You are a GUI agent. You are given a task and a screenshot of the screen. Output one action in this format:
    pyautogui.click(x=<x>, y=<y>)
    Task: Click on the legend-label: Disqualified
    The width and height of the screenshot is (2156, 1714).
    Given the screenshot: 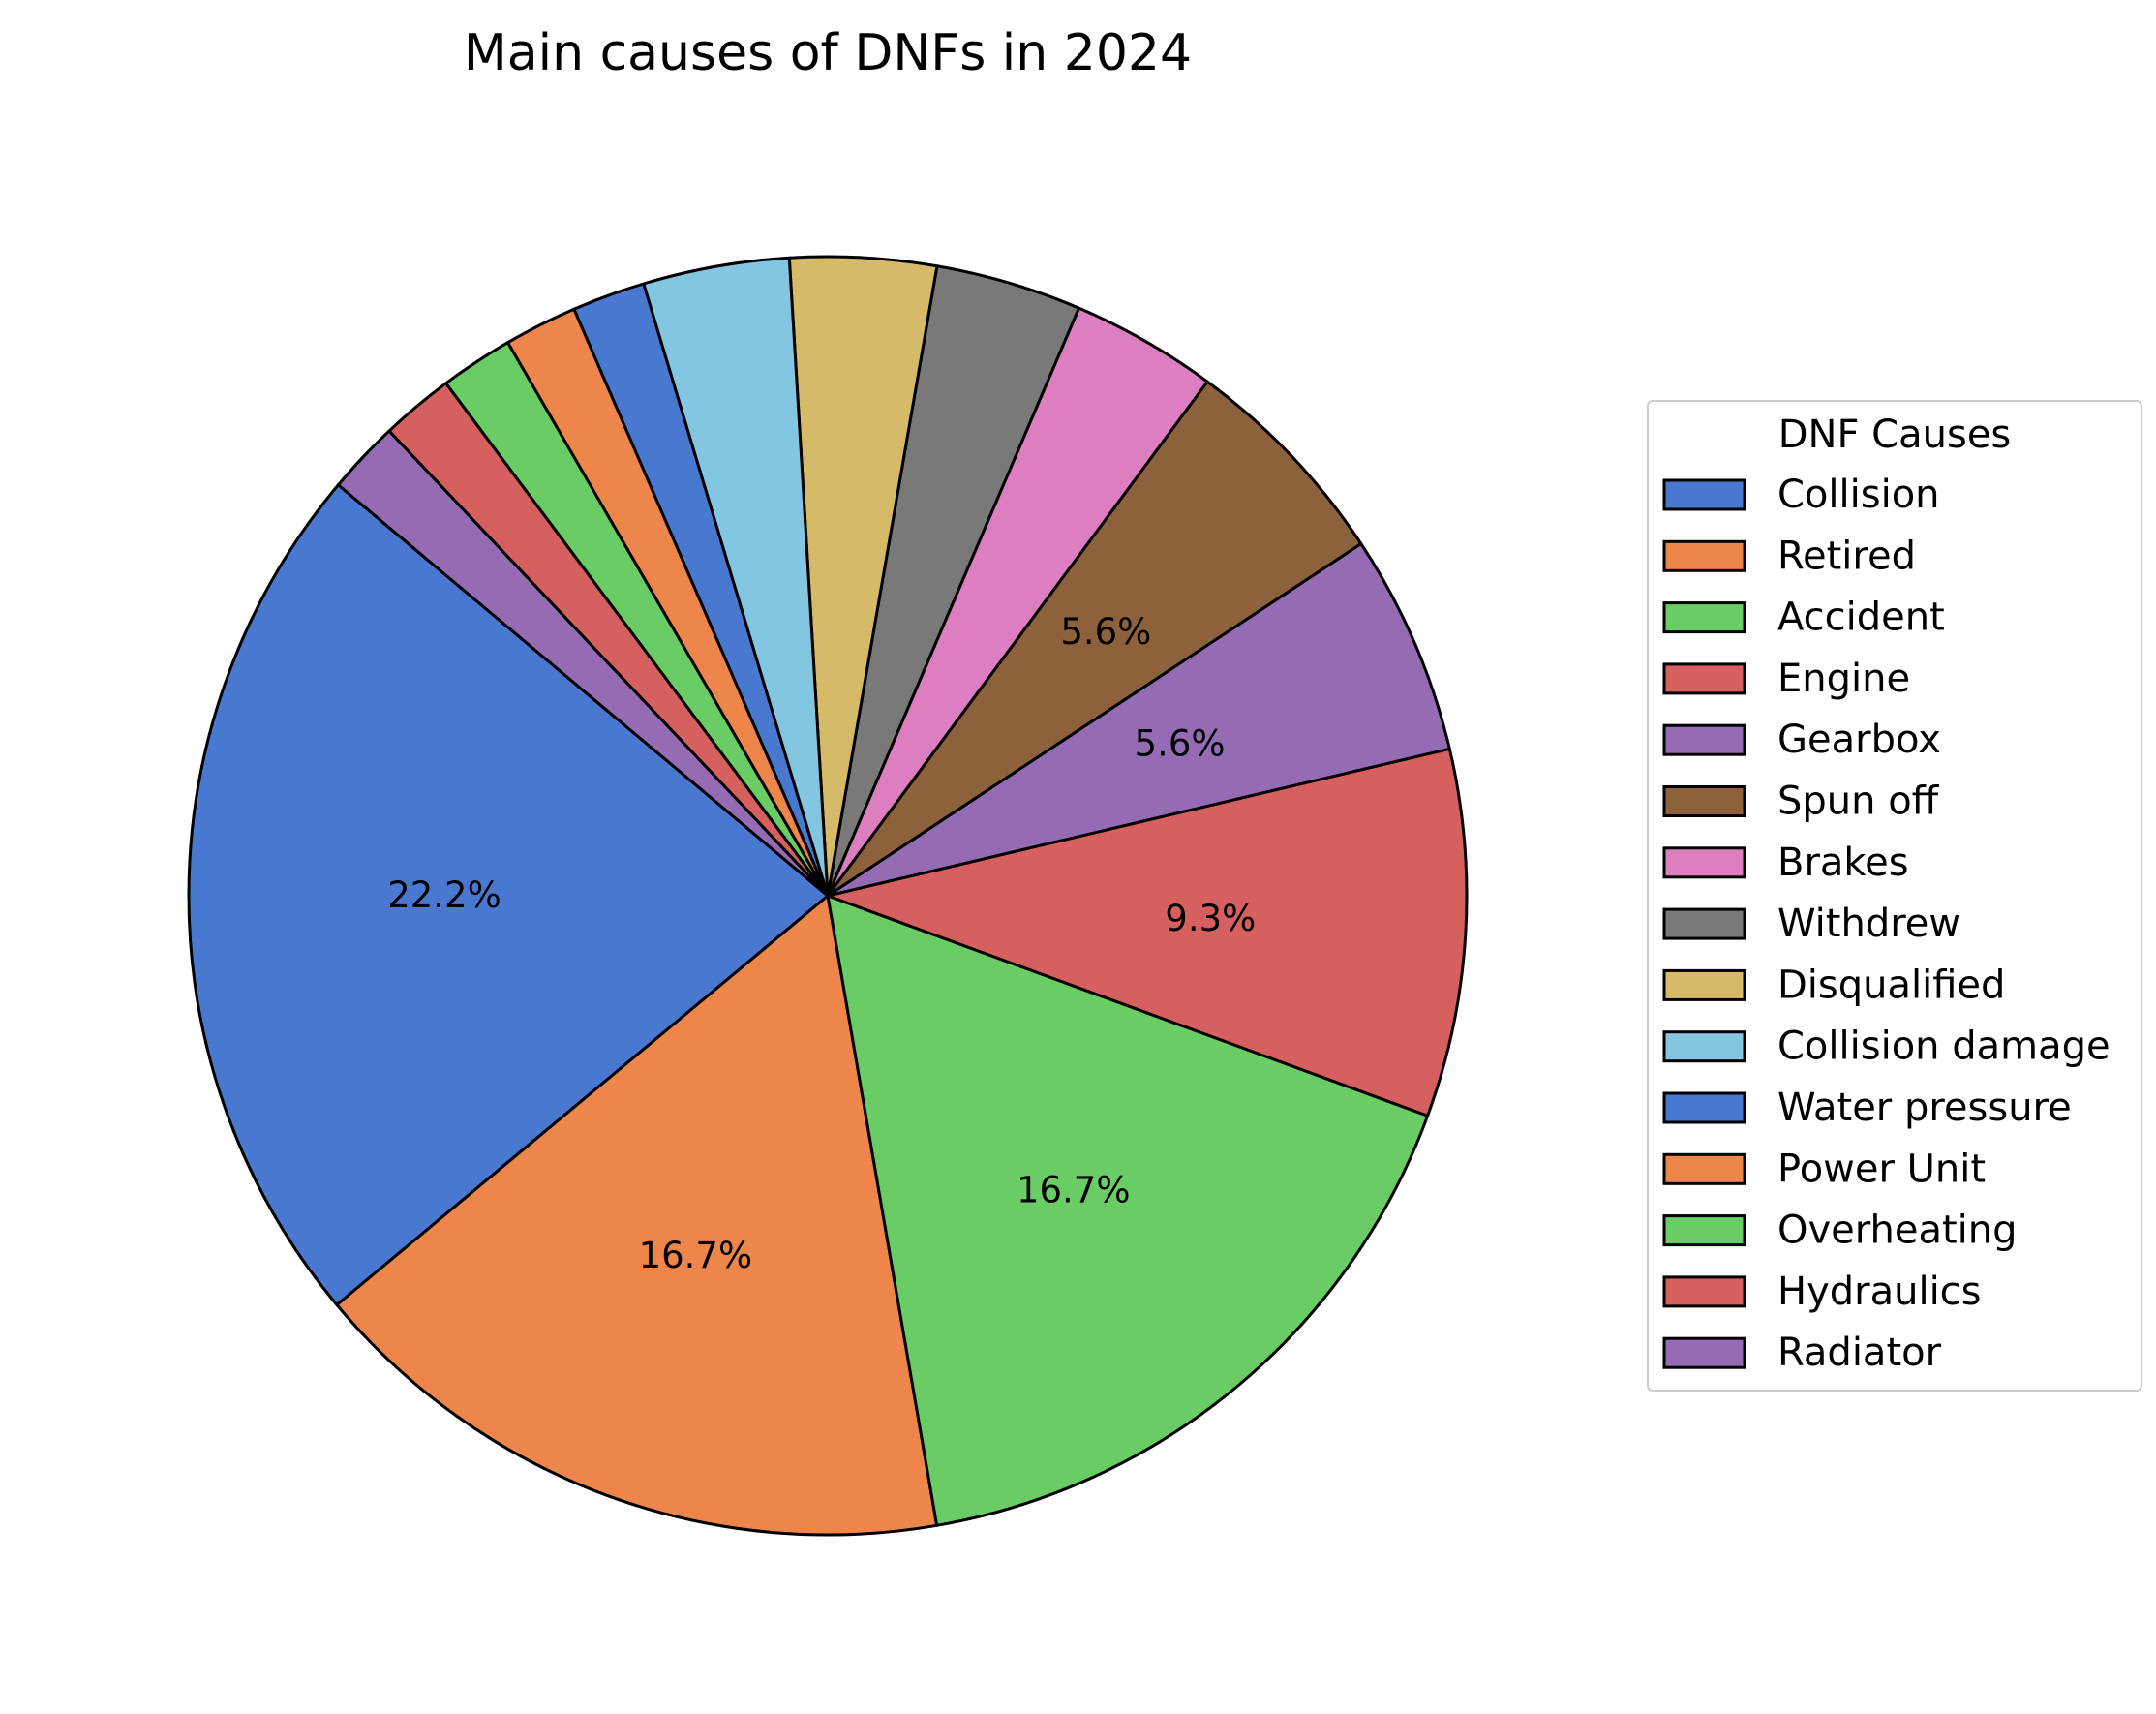 What is the action you would take?
    pyautogui.click(x=1891, y=985)
    